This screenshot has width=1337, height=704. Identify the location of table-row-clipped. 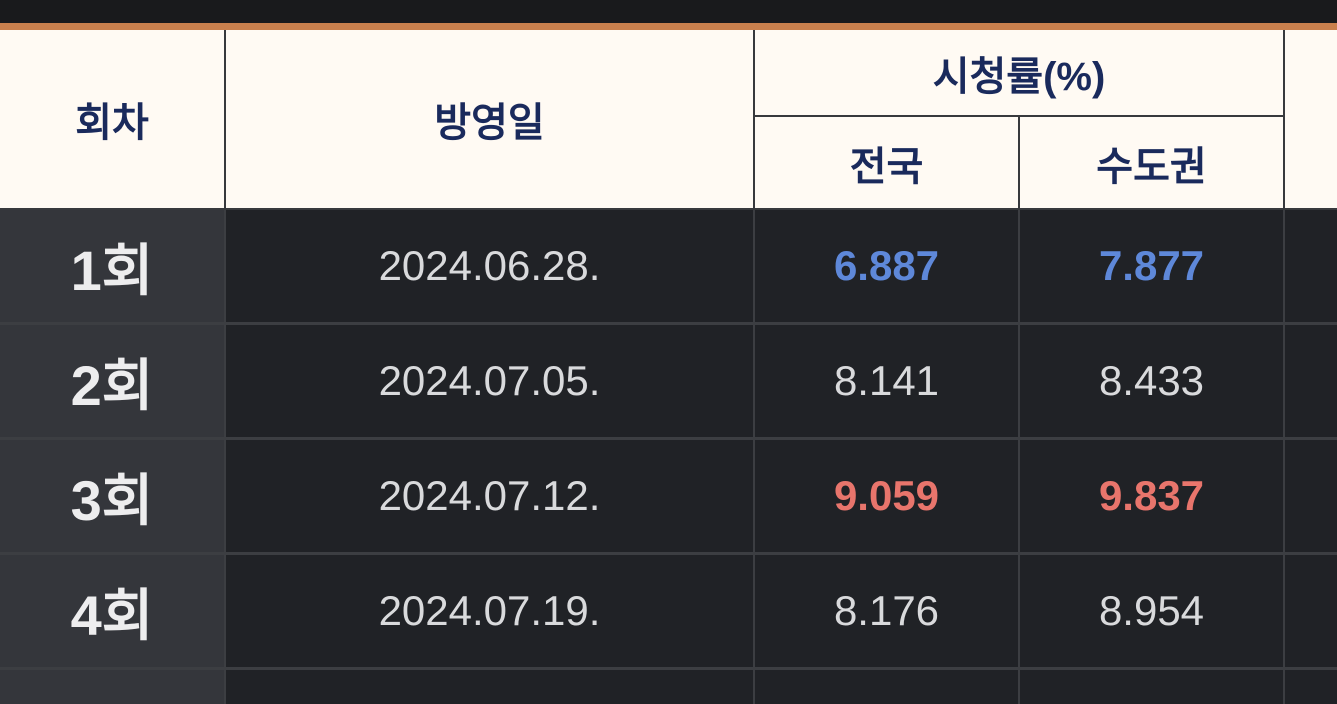
(668, 687).